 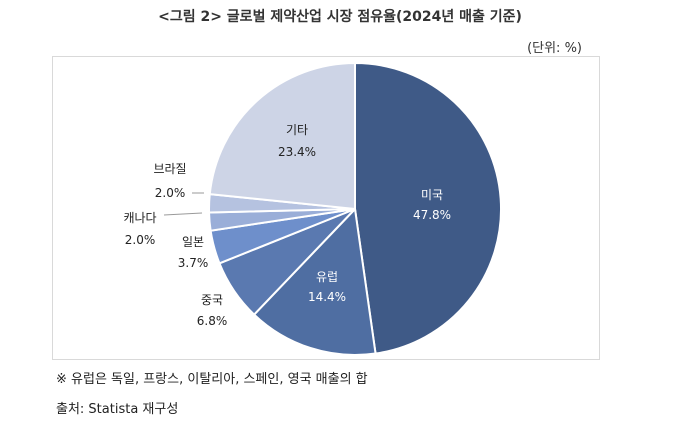 I want to click on slice-label-canada: 캐나다, so click(x=139, y=218).